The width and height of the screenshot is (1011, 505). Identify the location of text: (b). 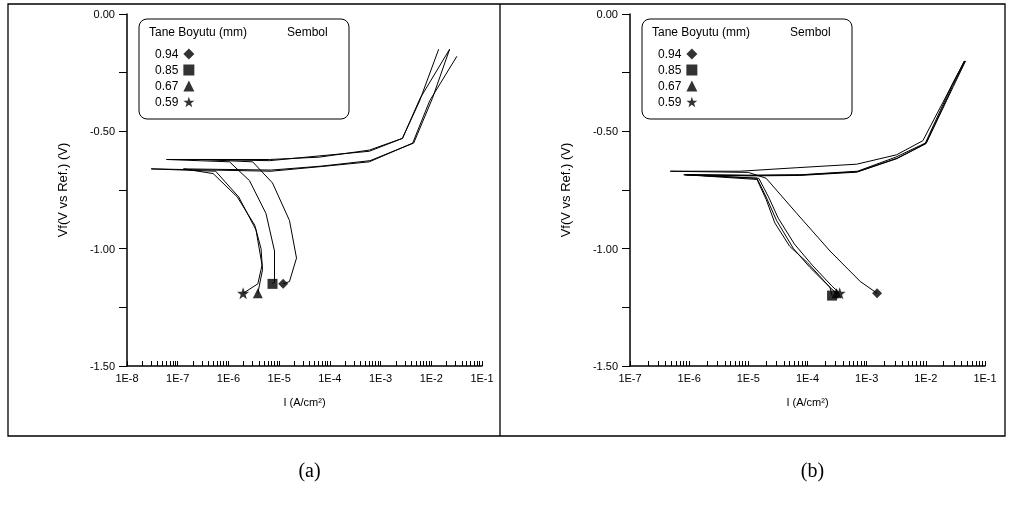
(812, 470).